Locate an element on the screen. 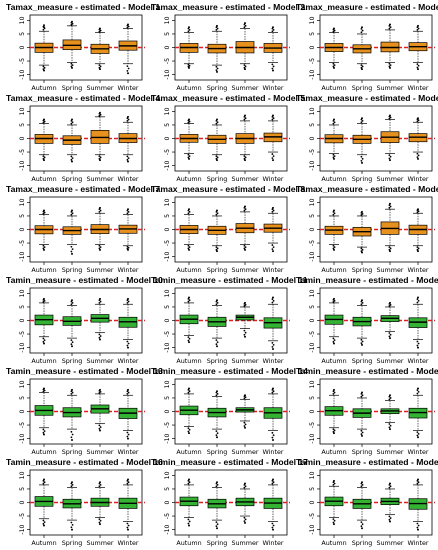  y-tick-label: -5 is located at coordinates (22, 516).